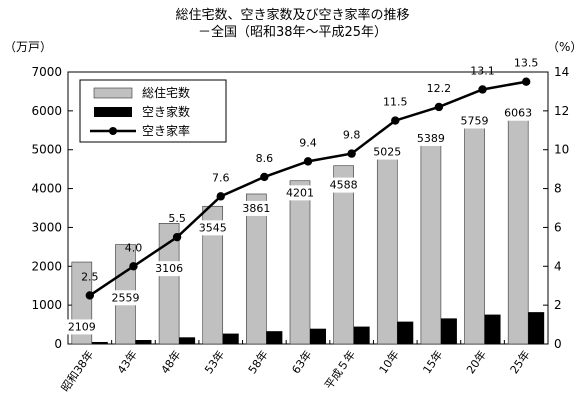 Image resolution: width=585 pixels, height=402 pixels. I want to click on x-tick-label: 15年, so click(433, 362).